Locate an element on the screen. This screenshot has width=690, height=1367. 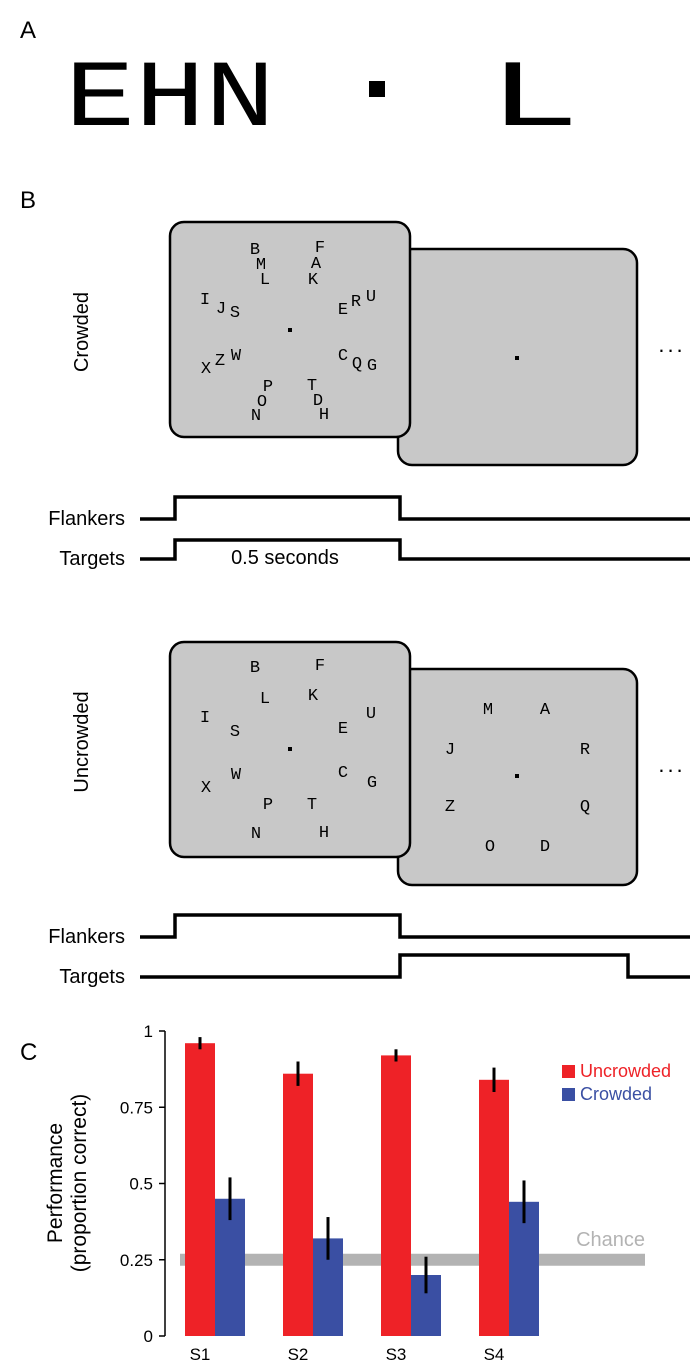
condition-label: Uncrowded is located at coordinates (82, 741).